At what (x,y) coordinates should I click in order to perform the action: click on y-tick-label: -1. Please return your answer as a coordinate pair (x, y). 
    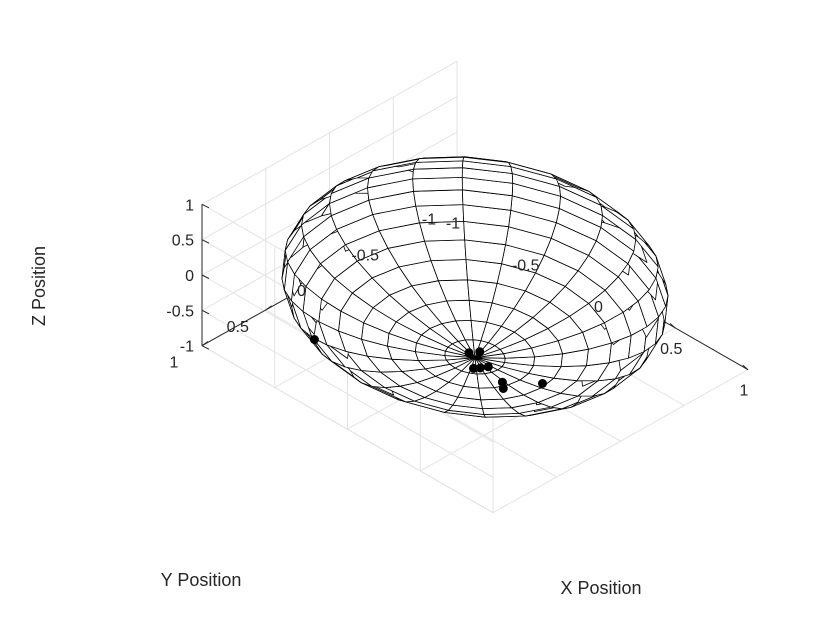
    Looking at the image, I should click on (429, 220).